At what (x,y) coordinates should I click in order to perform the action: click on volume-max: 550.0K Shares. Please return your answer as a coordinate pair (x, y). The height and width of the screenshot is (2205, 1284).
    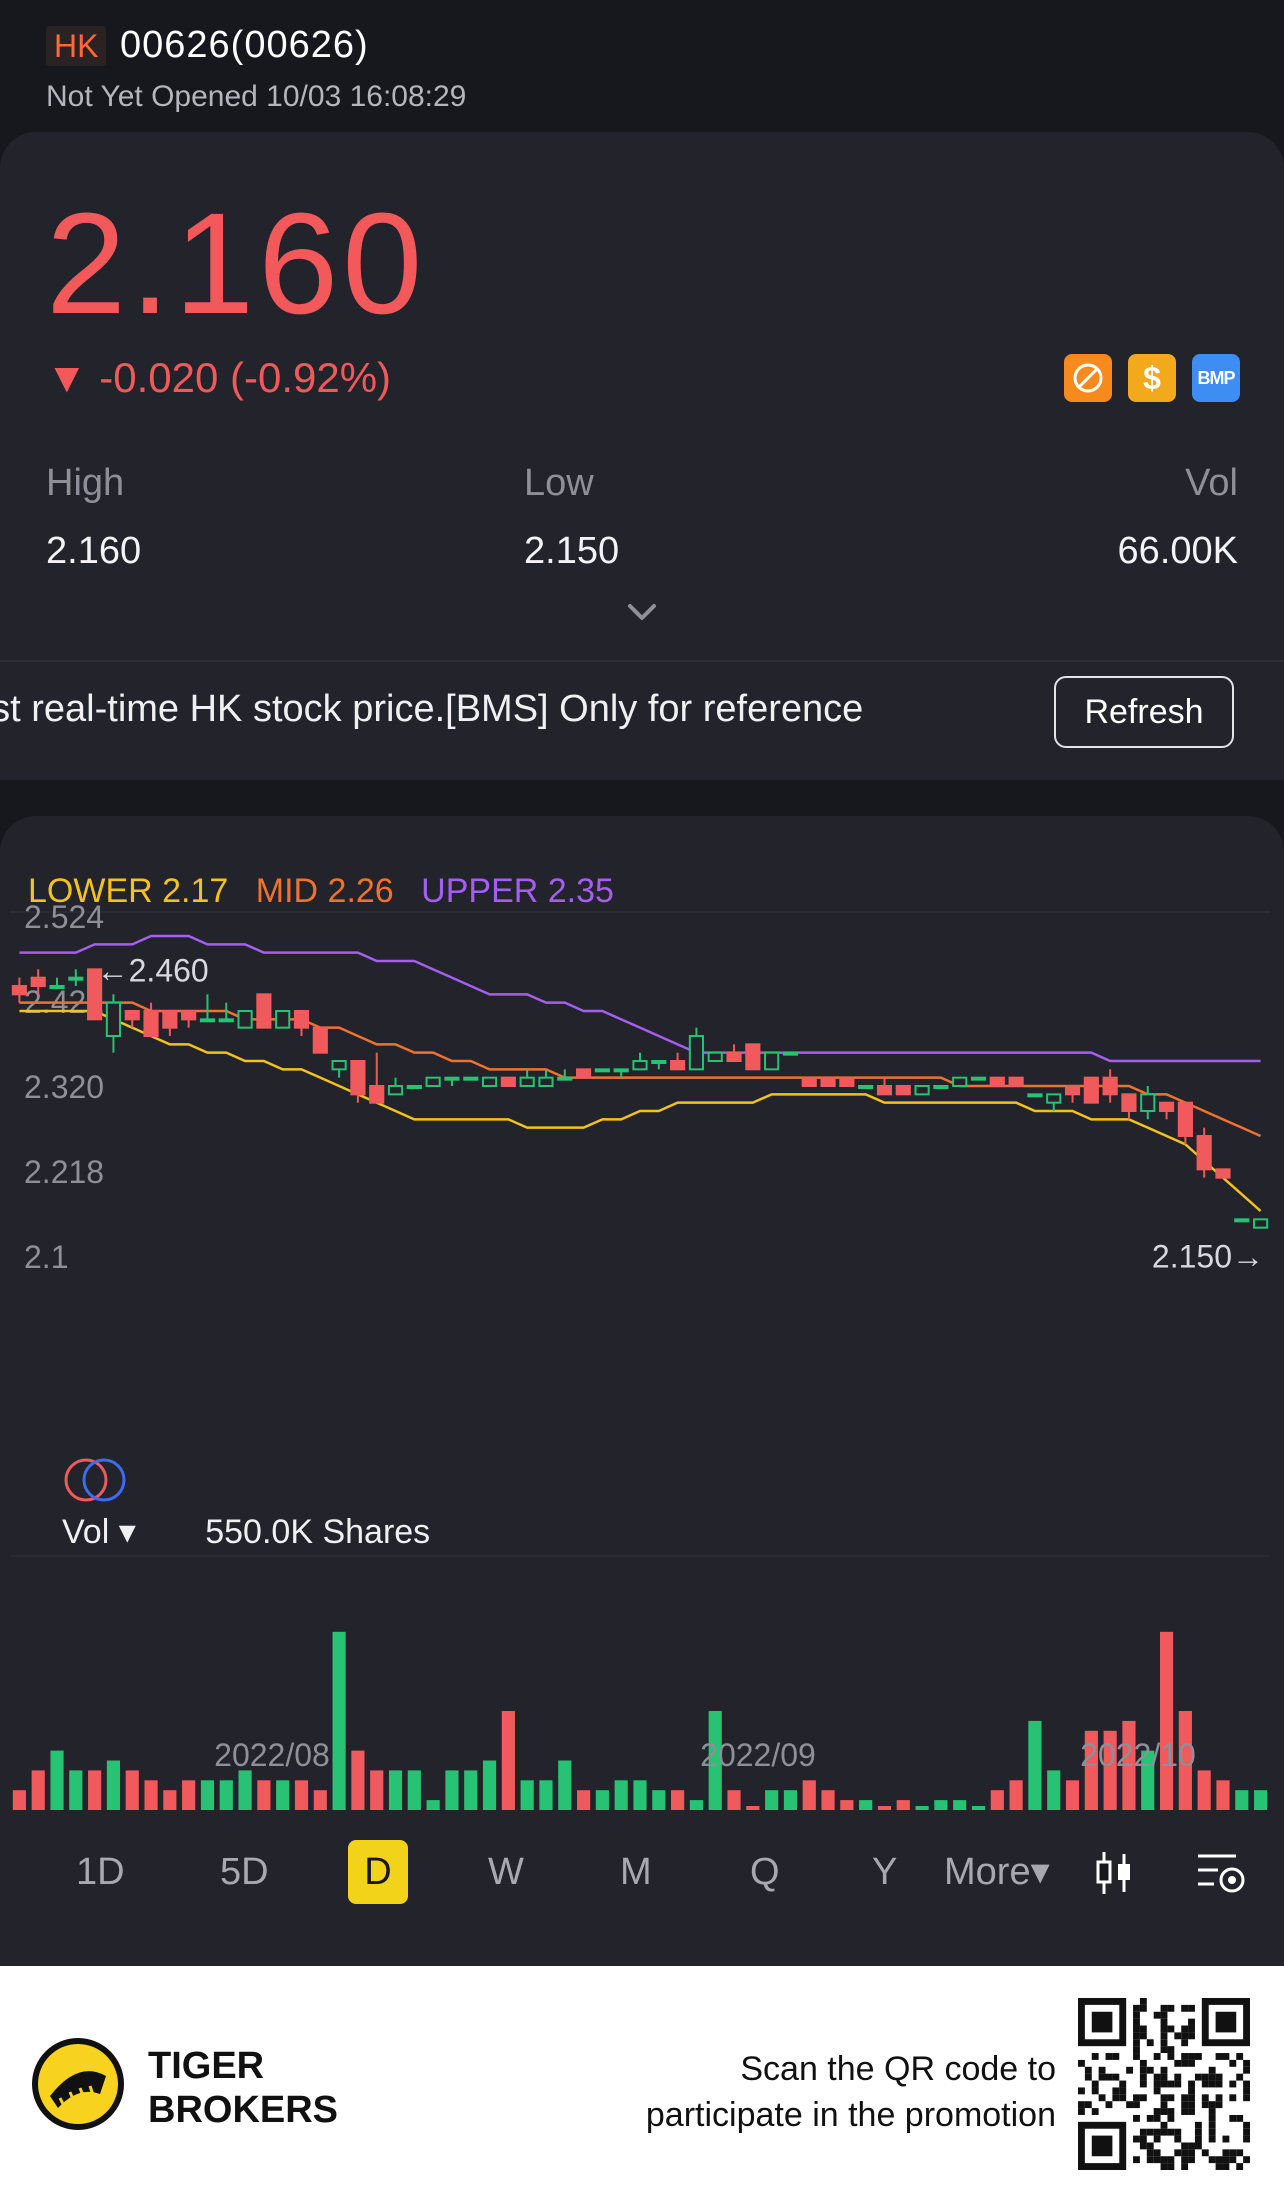
    Looking at the image, I should click on (318, 1532).